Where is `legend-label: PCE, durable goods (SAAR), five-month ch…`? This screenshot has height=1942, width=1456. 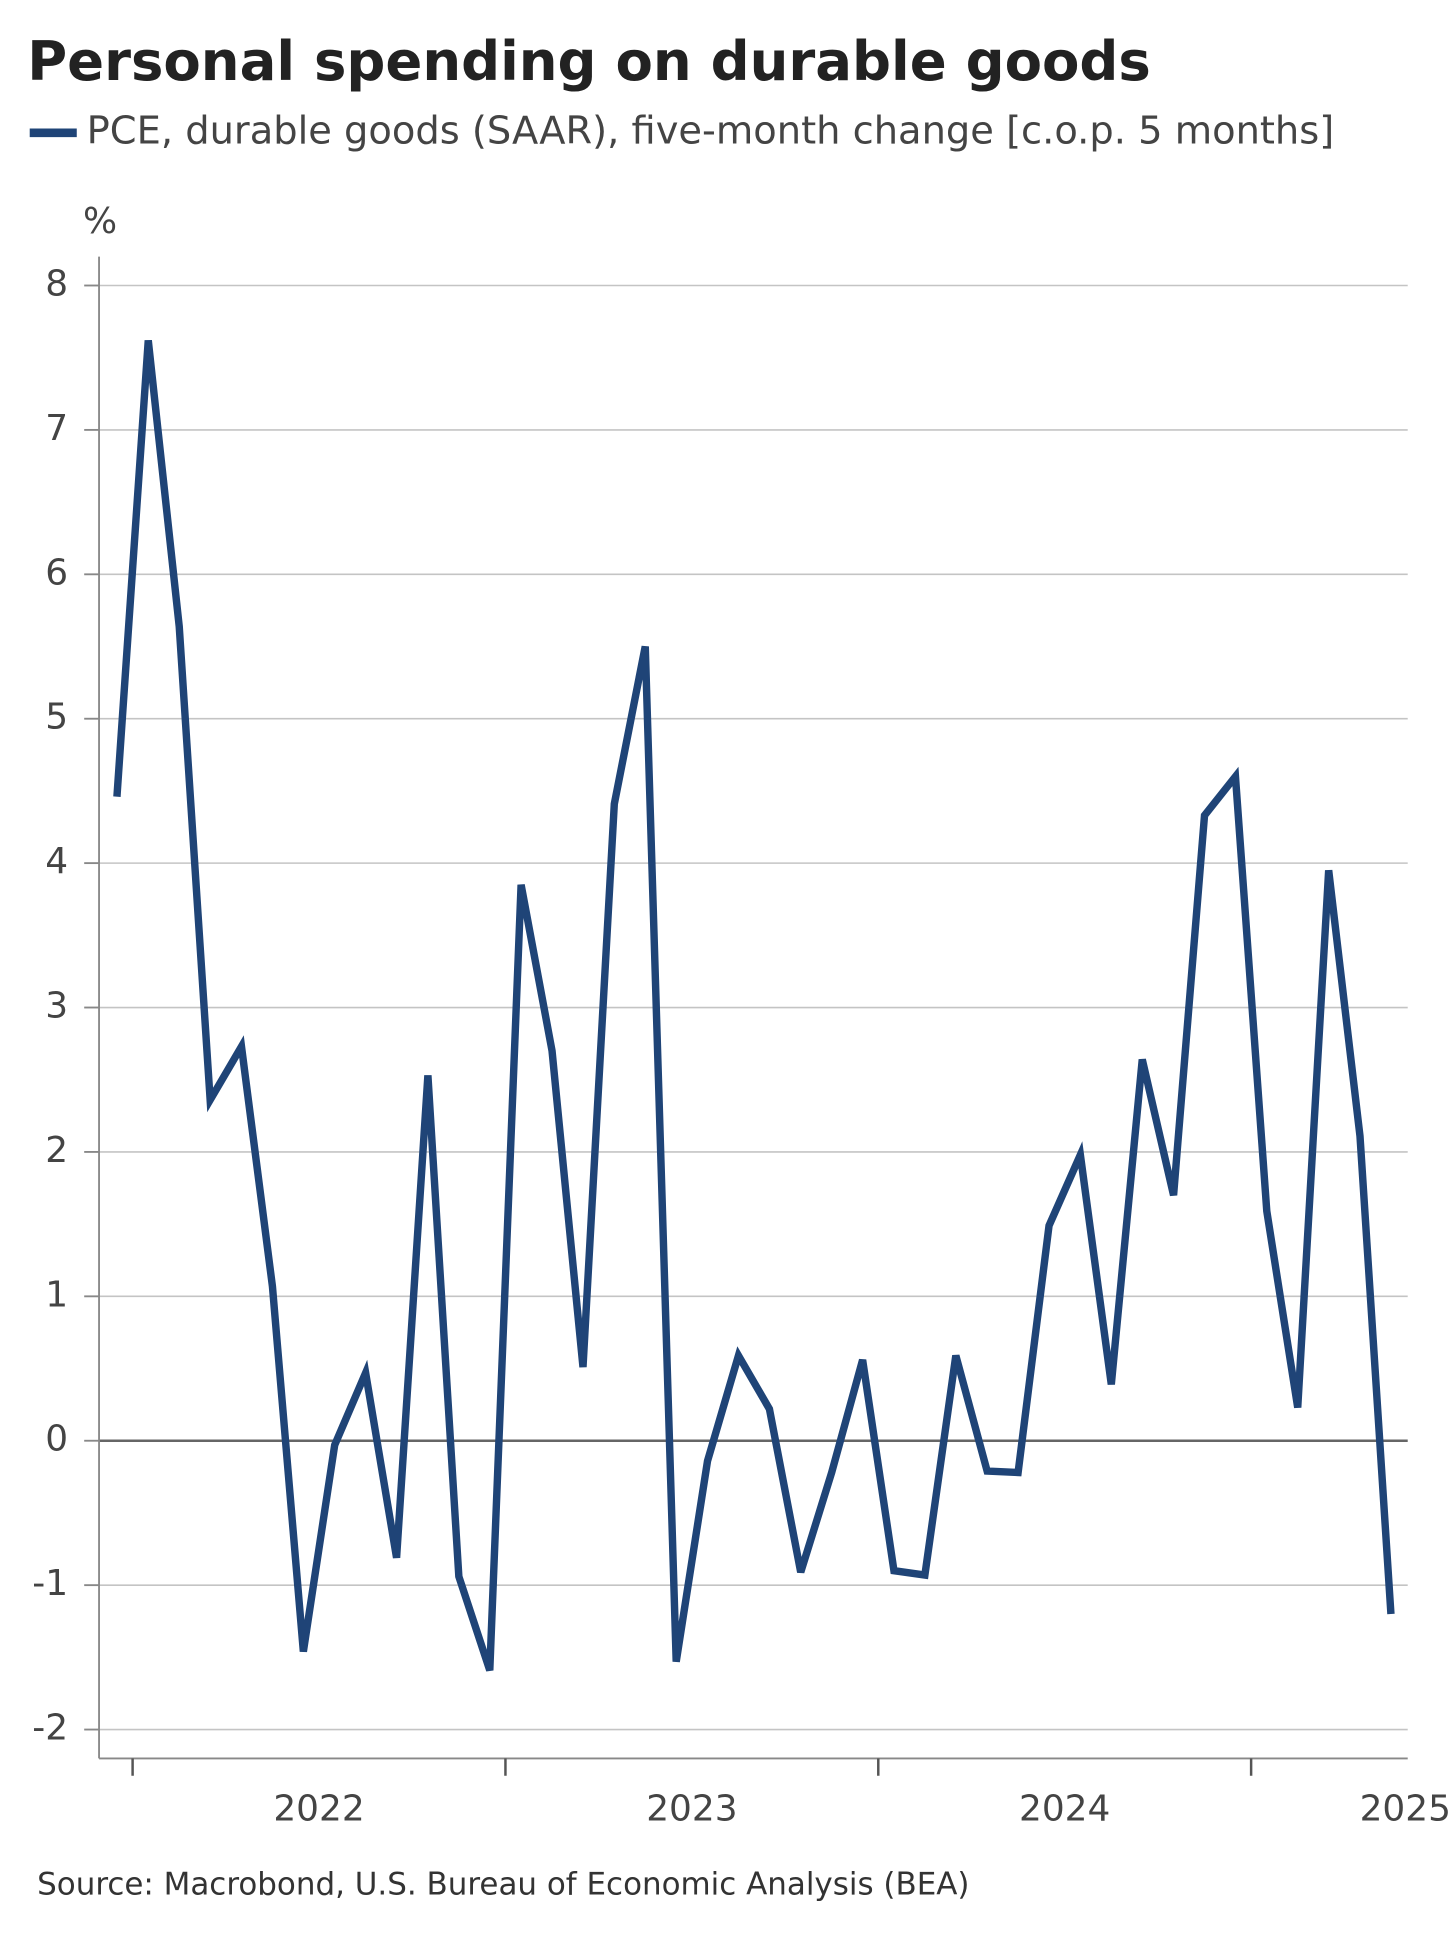
legend-label: PCE, durable goods (SAAR), five-month ch… is located at coordinates (711, 130).